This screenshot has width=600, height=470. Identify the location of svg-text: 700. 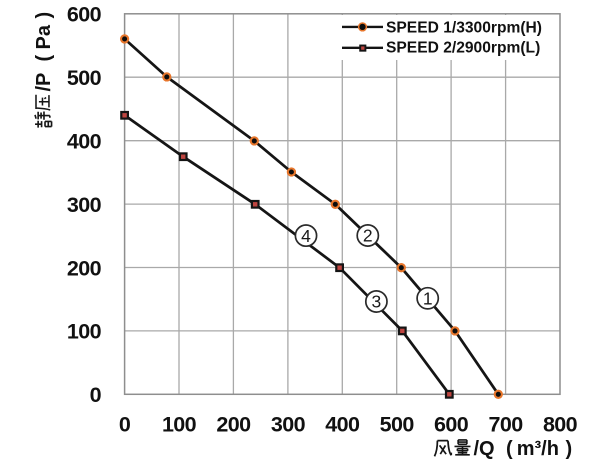
(506, 425).